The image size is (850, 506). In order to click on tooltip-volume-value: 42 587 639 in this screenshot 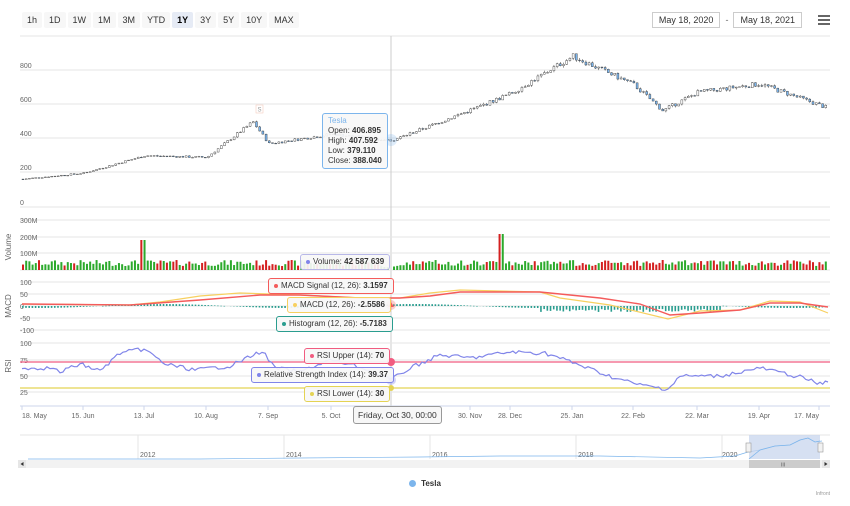, I will do `click(364, 261)`.